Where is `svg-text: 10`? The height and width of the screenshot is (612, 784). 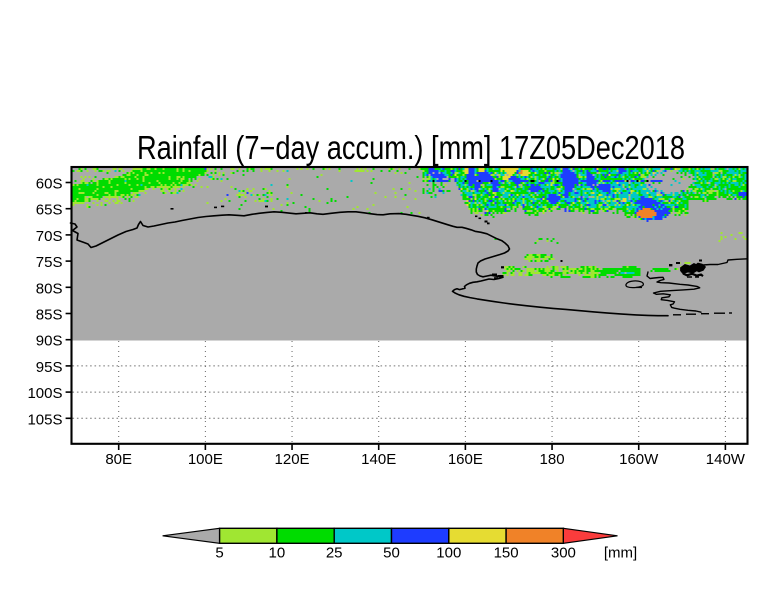 svg-text: 10 is located at coordinates (277, 553).